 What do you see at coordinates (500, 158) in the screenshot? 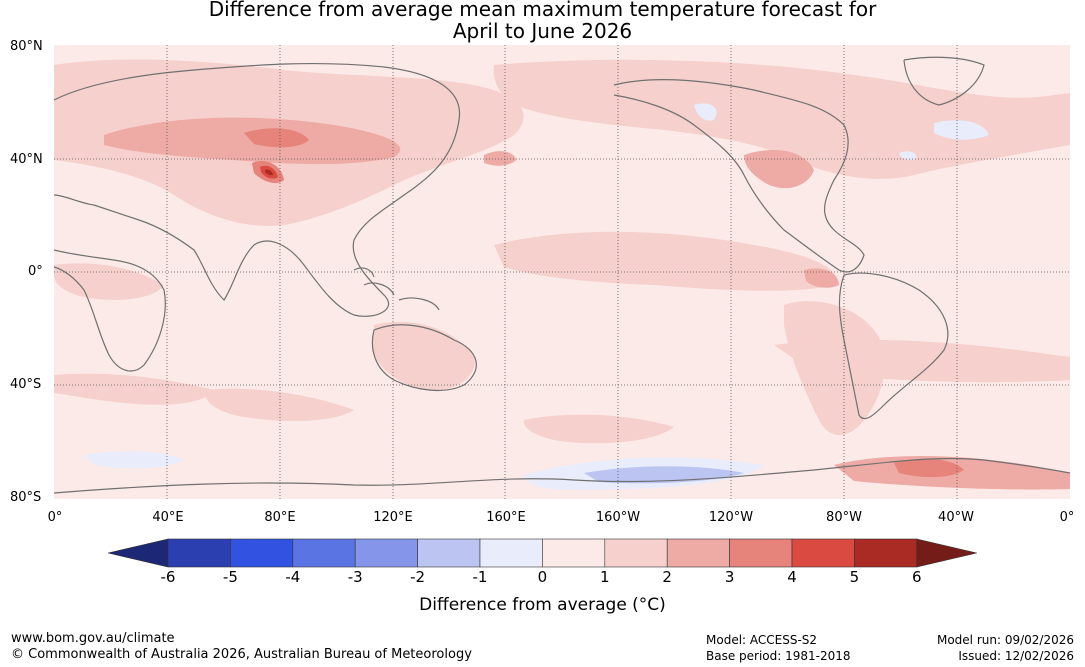
I see `warm2-east-asia` at bounding box center [500, 158].